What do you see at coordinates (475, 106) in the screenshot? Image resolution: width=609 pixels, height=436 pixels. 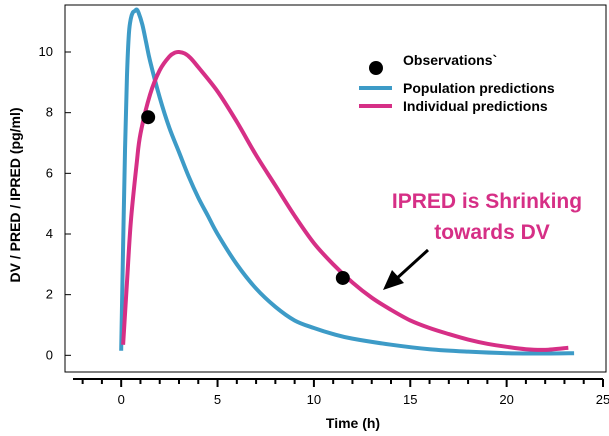 I see `legend-individual-label: Individual predictions` at bounding box center [475, 106].